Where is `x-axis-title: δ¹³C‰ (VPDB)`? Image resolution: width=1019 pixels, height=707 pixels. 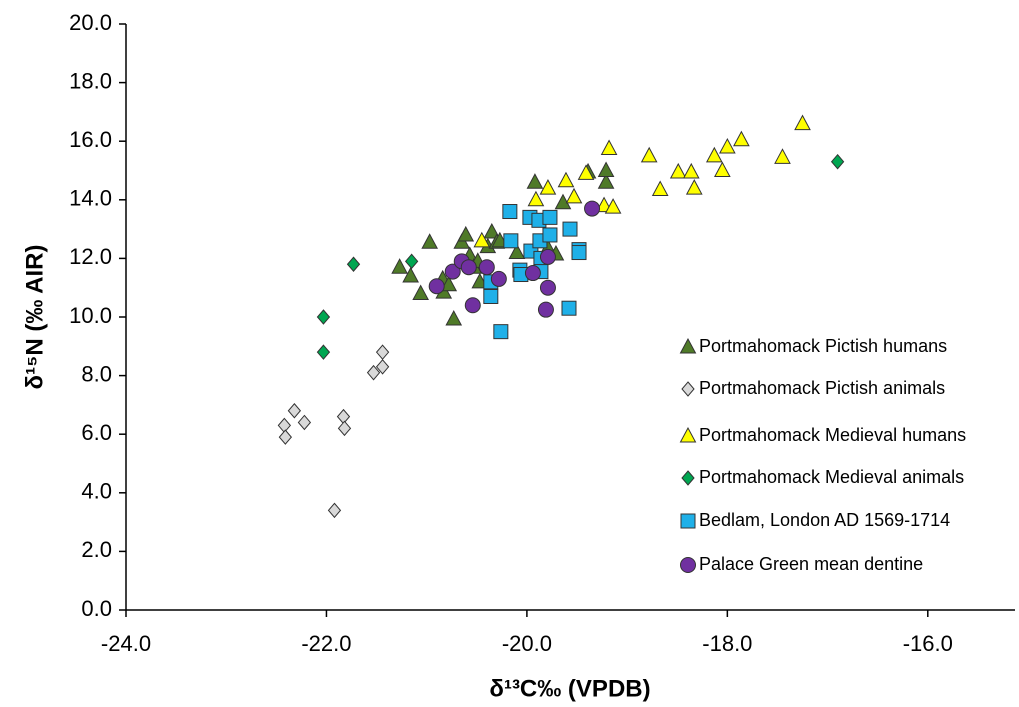 x-axis-title: δ¹³C‰ (VPDB) is located at coordinates (569, 688).